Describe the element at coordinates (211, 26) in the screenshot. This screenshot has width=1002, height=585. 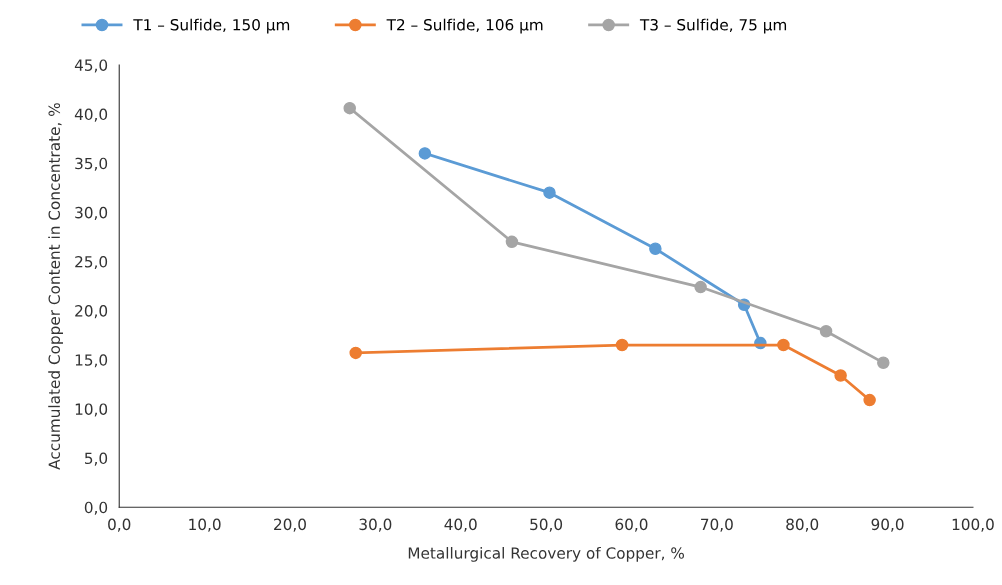
I see `legend-label: T1 – Sulfide, 150 µm` at that location.